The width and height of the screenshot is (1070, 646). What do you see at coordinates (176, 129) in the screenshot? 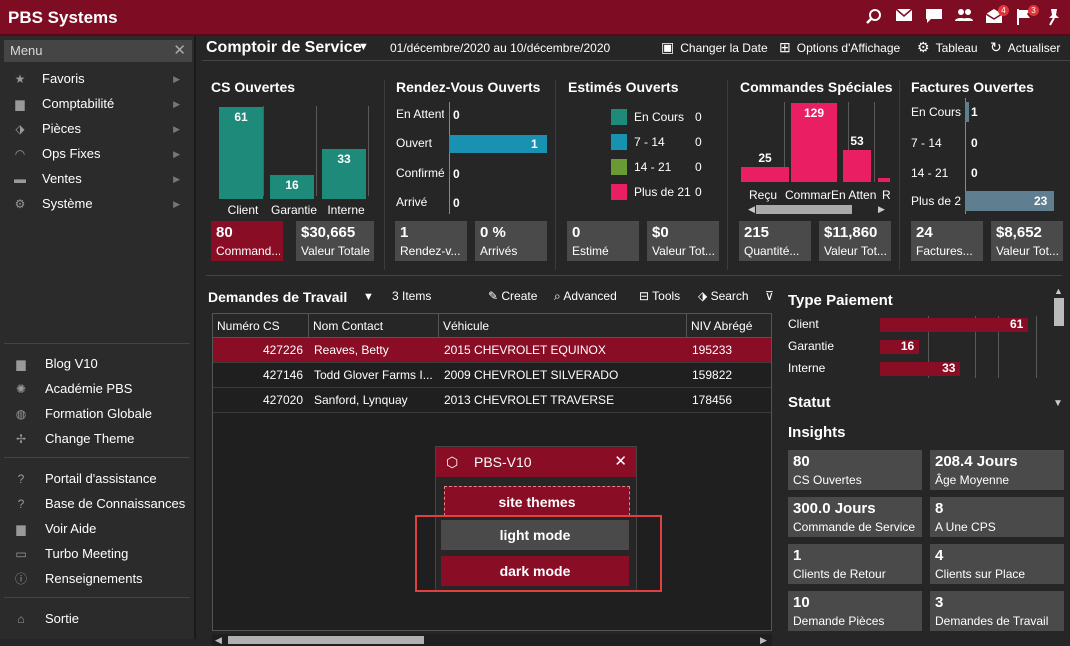
I see `chevron-right-icon: ▶` at bounding box center [176, 129].